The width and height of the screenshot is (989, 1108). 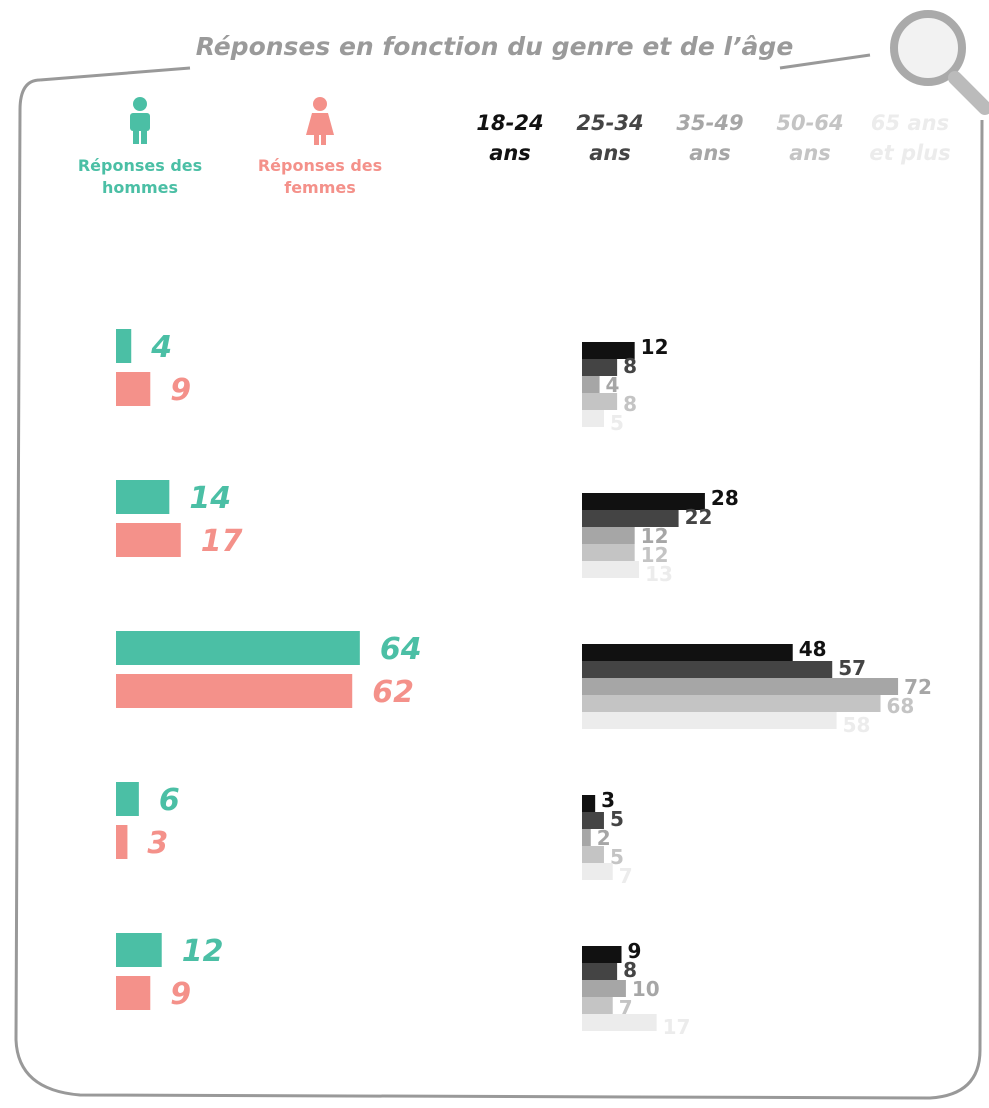 I want to click on legend-label: 65 ans et plus, so click(x=910, y=138).